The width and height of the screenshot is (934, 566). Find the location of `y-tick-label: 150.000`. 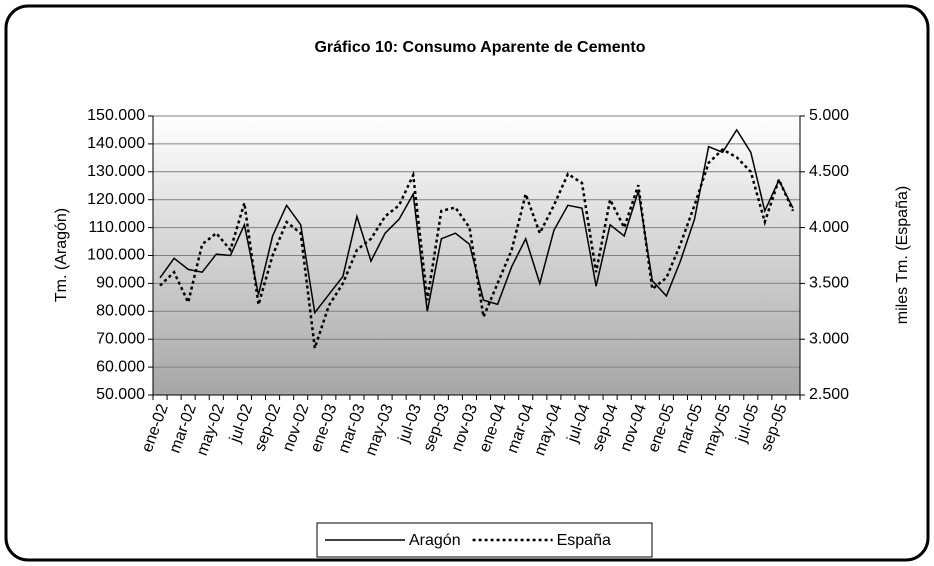

y-tick-label: 150.000 is located at coordinates (116, 115).